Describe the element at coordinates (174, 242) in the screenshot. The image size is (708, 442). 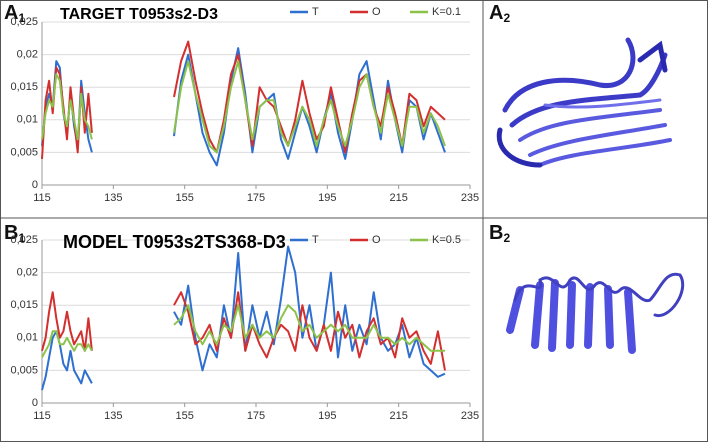
I see `chart-title: MODEL T0953s2TS368-D3` at that location.